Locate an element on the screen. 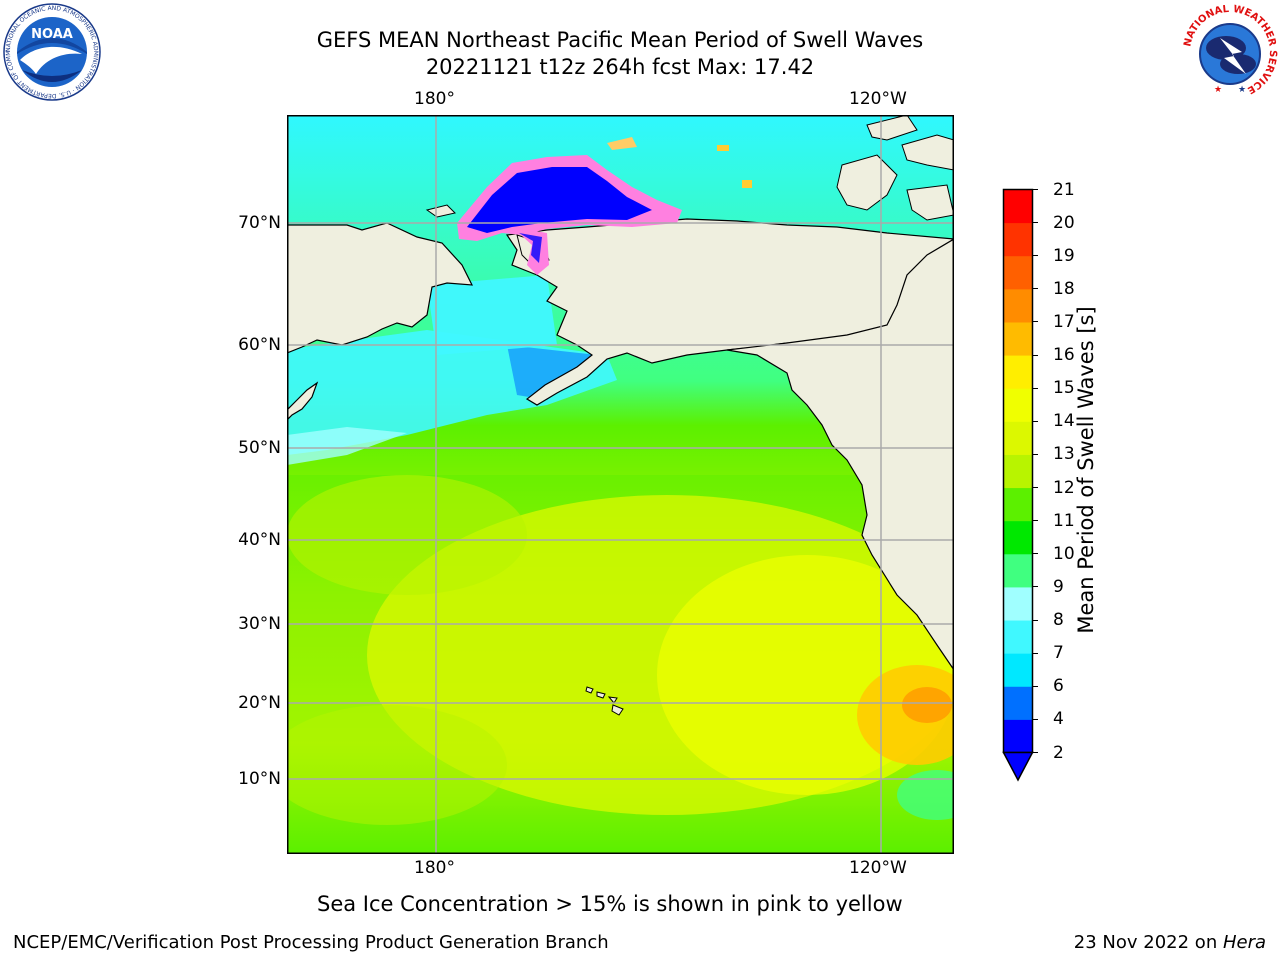 The width and height of the screenshot is (1280, 960). y-tick-70n: 70°N is located at coordinates (259, 223).